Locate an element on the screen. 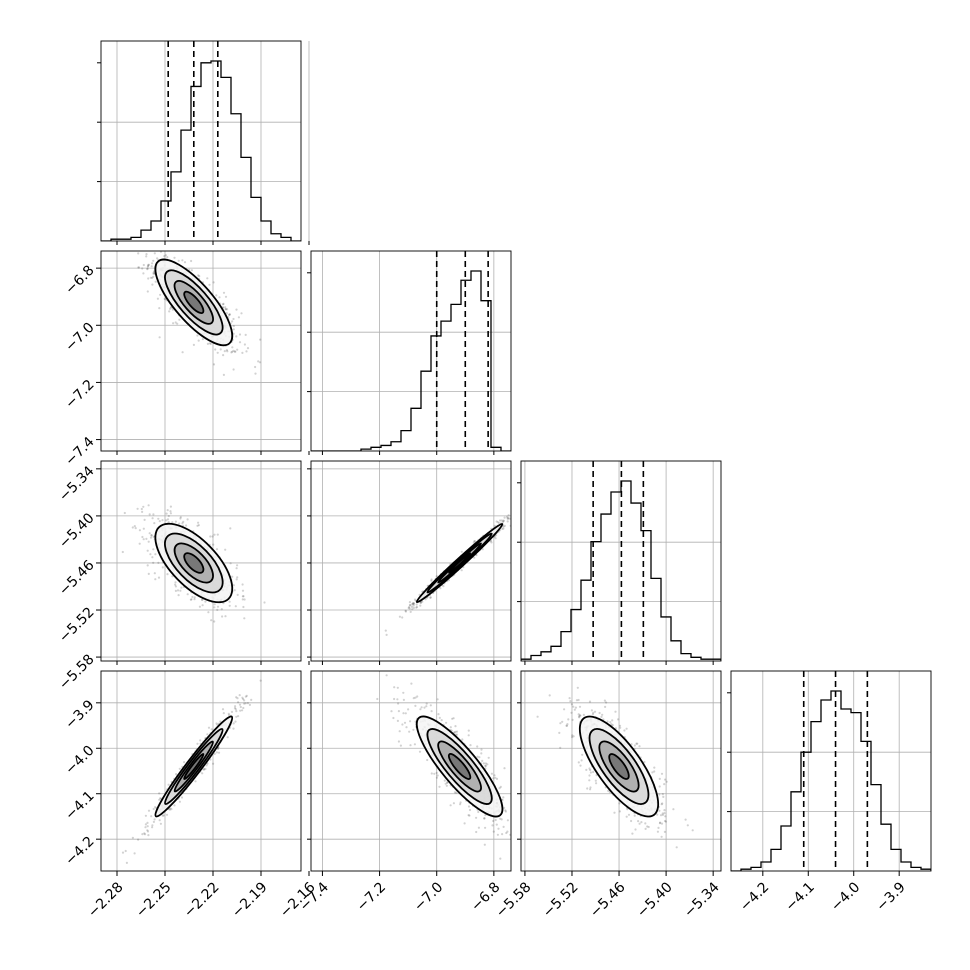 The height and width of the screenshot is (970, 970). y-tick-label: −4.0 is located at coordinates (79, 760).